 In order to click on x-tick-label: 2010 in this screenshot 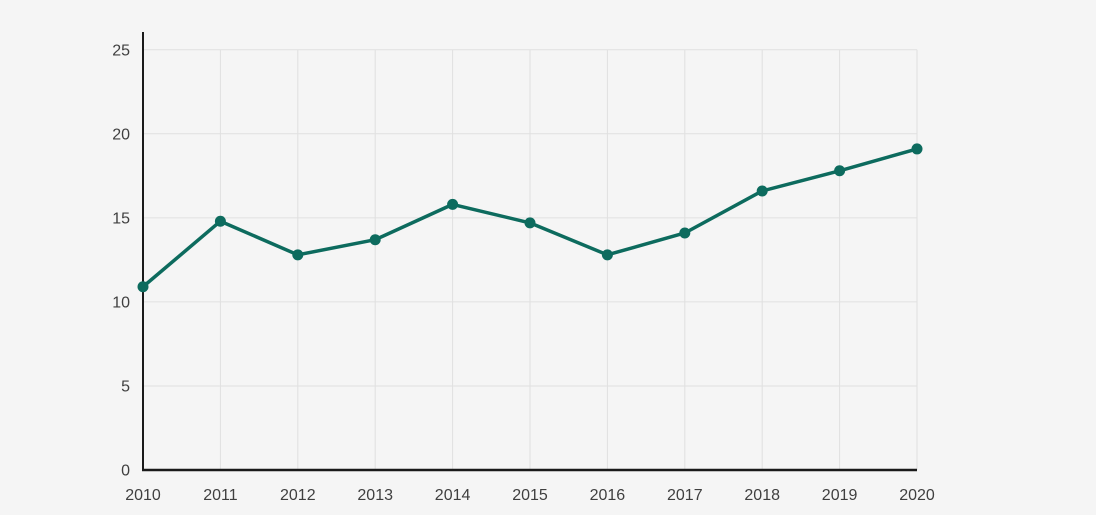, I will do `click(143, 495)`.